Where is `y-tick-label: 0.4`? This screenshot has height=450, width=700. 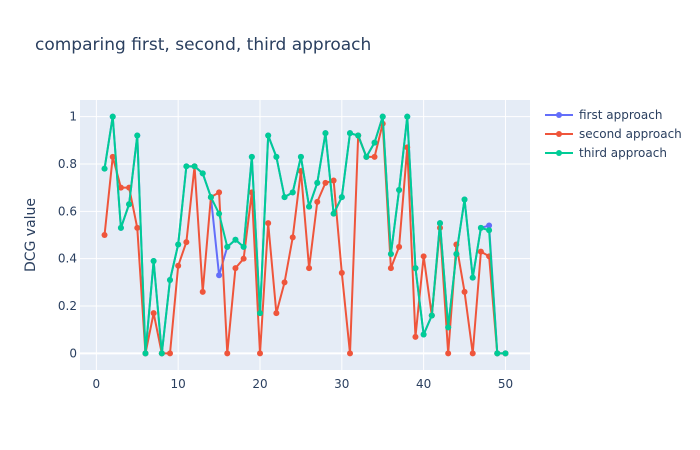
y-tick-label: 0.4 is located at coordinates (67, 259).